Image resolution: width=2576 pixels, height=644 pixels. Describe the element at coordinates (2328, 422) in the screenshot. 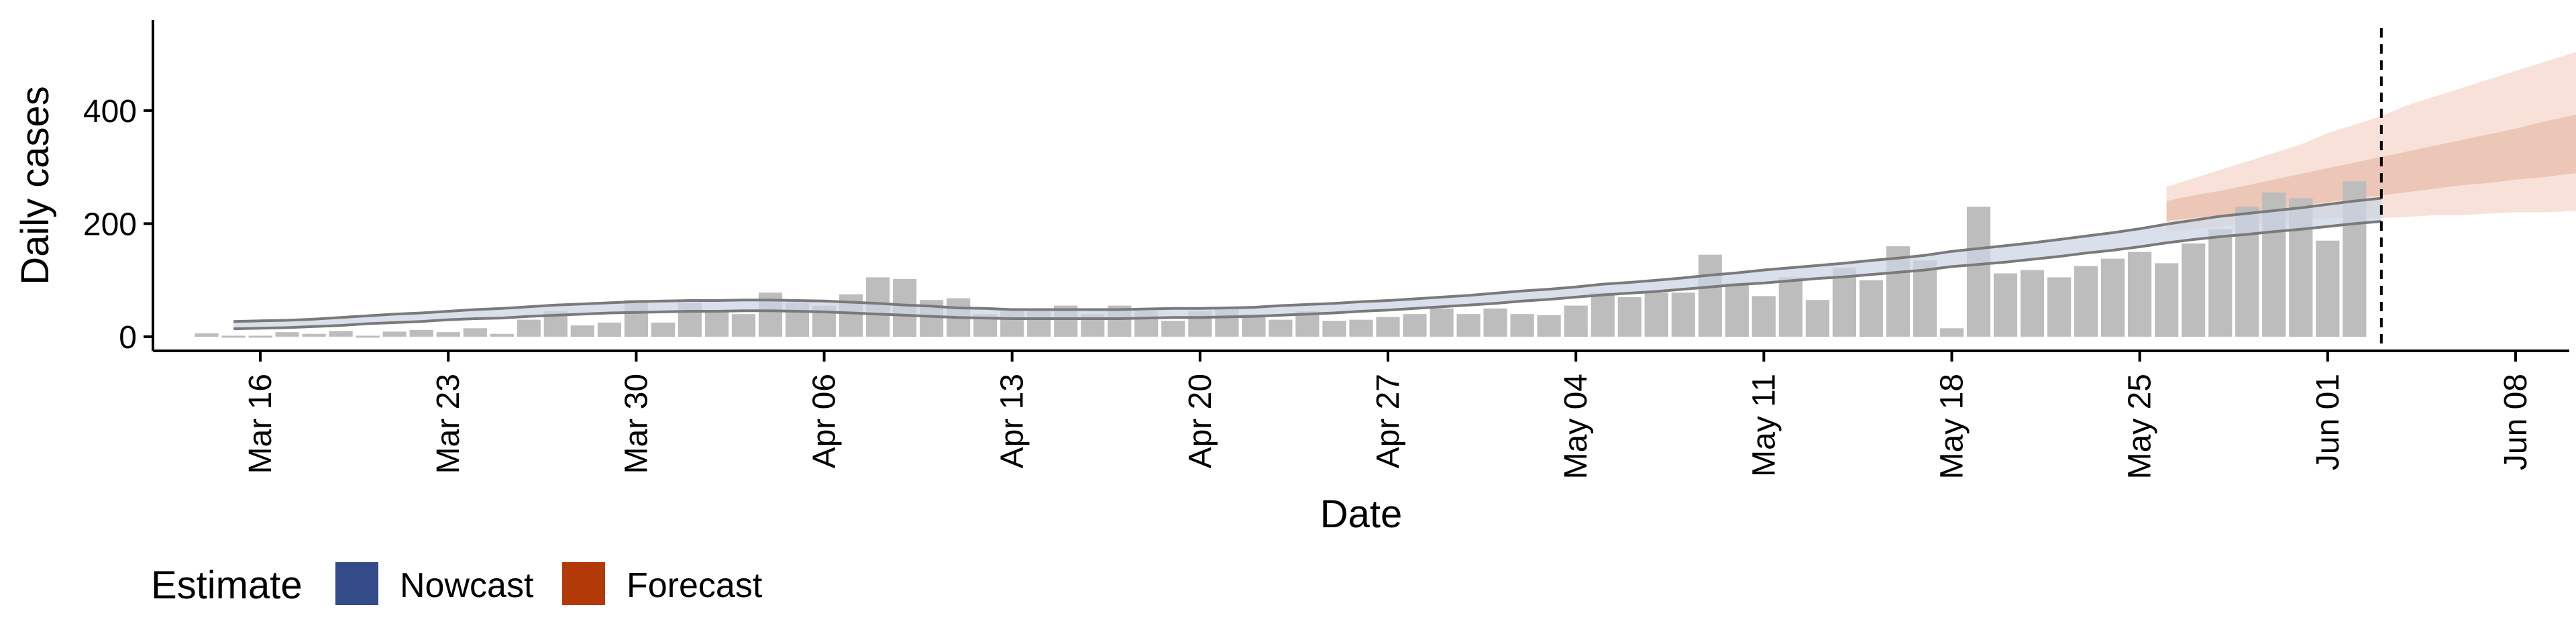

I see `x-tick-label: Jun 01` at that location.